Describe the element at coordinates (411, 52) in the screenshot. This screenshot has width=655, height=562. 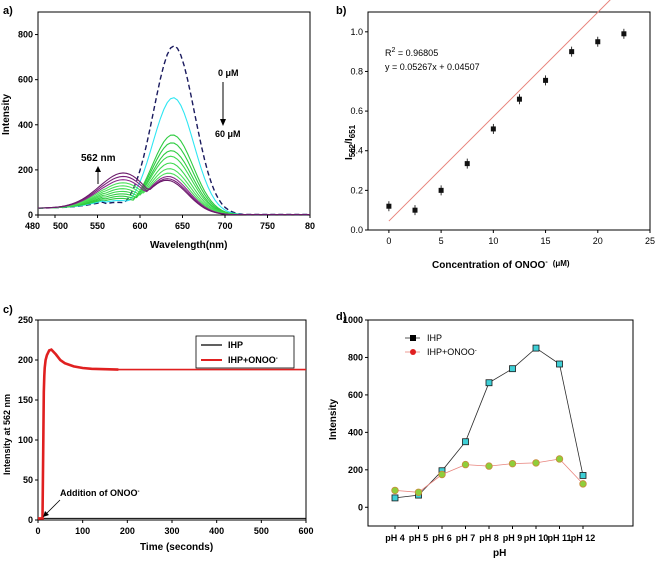
I see `panel-b-r2-text: R2 = 0.96805` at that location.